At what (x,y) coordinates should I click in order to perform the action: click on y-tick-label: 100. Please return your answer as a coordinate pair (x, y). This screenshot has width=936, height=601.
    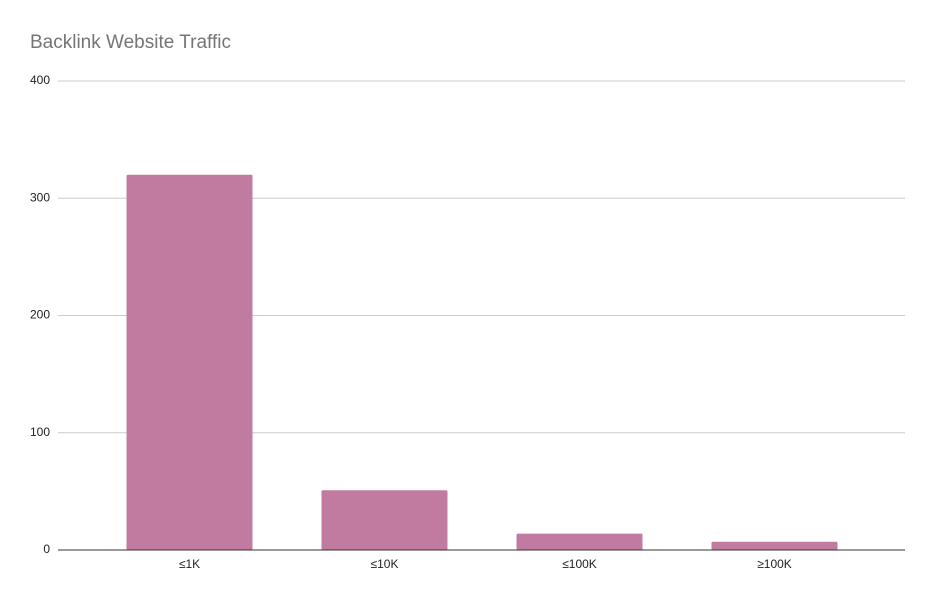
    Looking at the image, I should click on (40, 432).